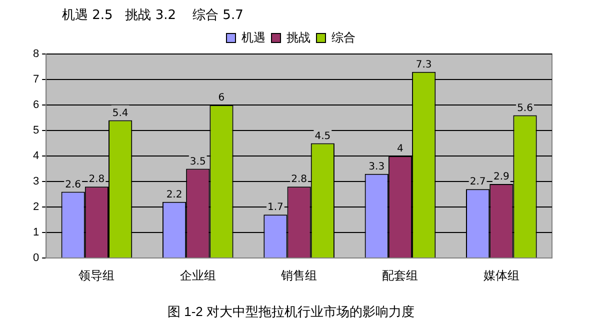 Image resolution: width=612 pixels, height=328 pixels. What do you see at coordinates (376, 166) in the screenshot?
I see `data-label: 3.3` at bounding box center [376, 166].